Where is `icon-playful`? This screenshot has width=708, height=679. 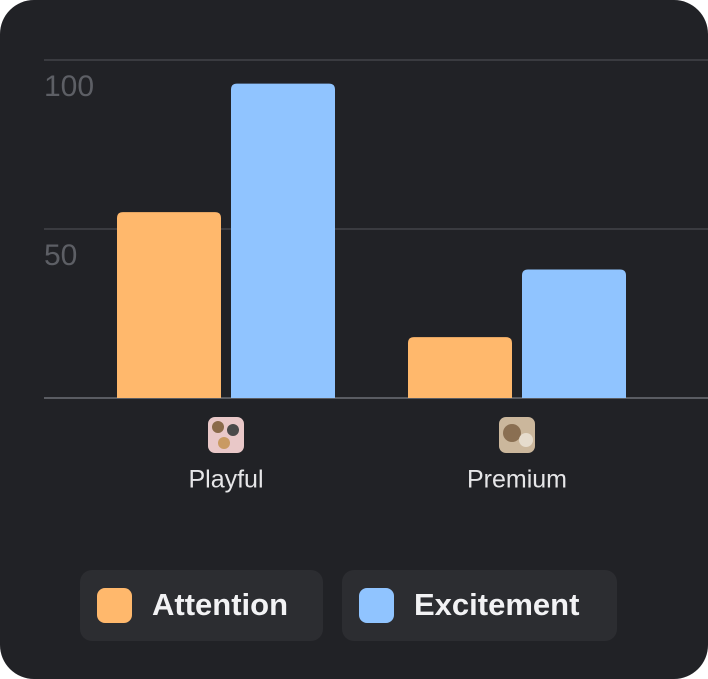 icon-playful is located at coordinates (226, 435).